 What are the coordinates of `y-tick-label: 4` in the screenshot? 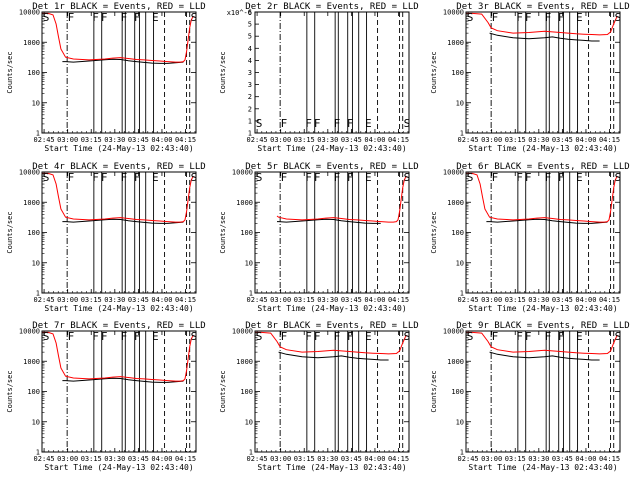 It's located at (250, 49).